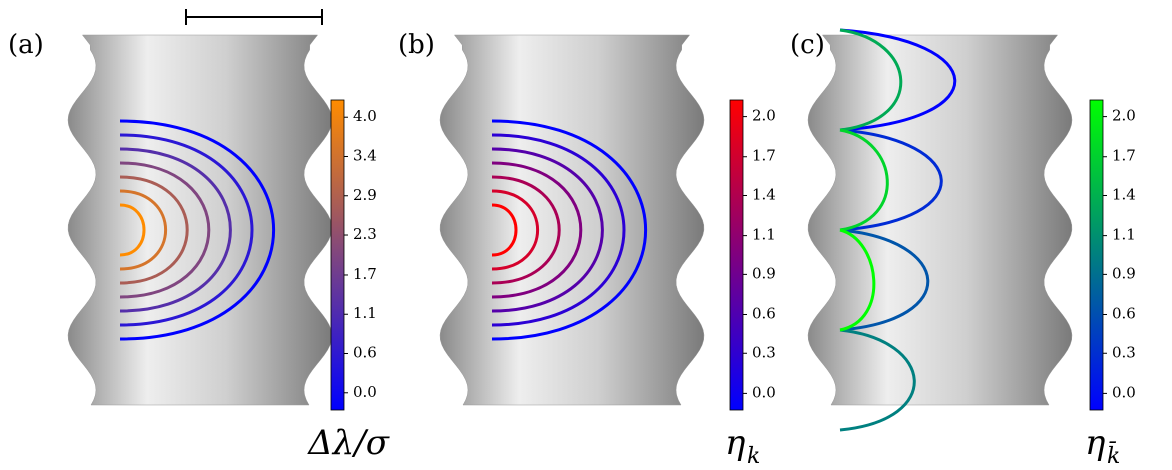 This screenshot has height=470, width=1172. Describe the element at coordinates (365, 234) in the screenshot. I see `colorbar-tick-label: 2.3` at that location.